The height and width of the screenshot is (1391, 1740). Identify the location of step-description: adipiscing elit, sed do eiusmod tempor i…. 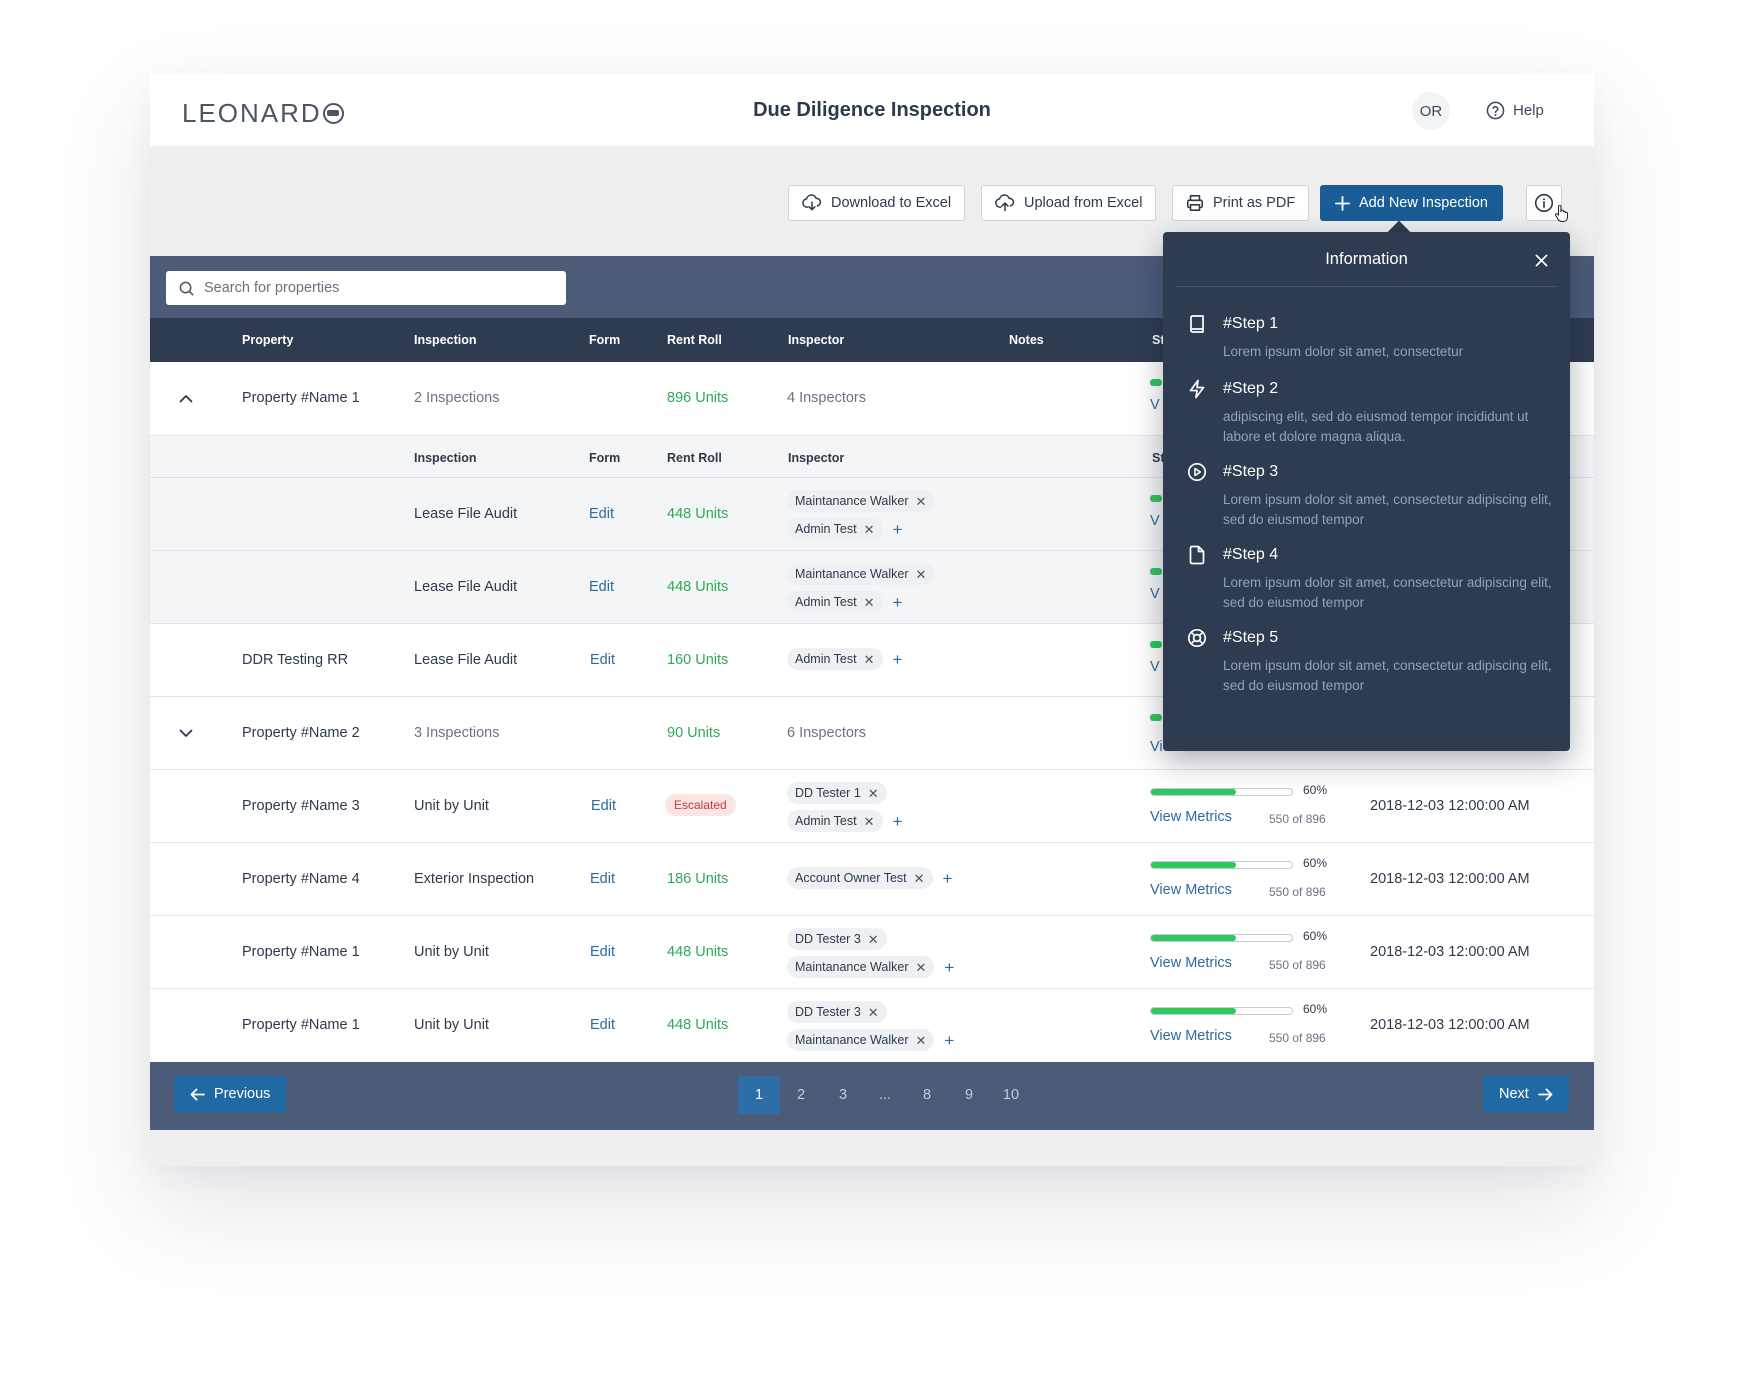
(1376, 426).